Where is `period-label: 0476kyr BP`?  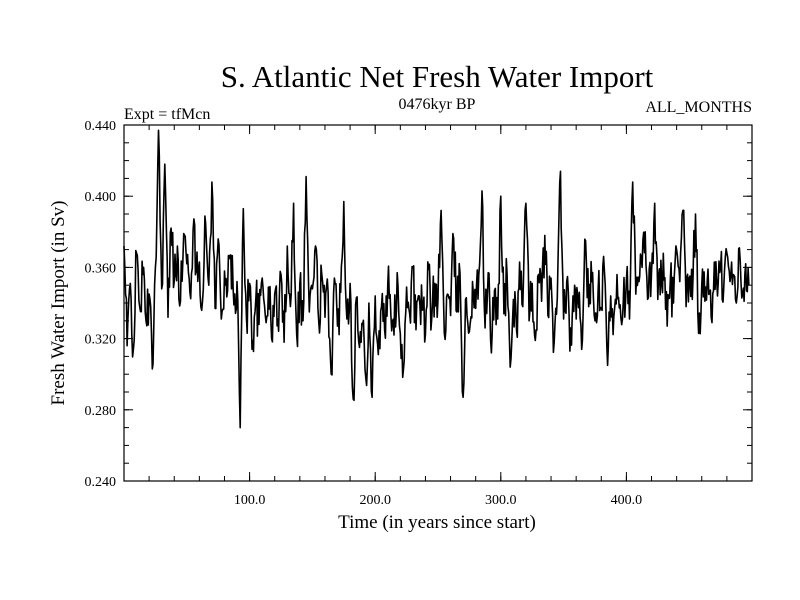
period-label: 0476kyr BP is located at coordinates (437, 104).